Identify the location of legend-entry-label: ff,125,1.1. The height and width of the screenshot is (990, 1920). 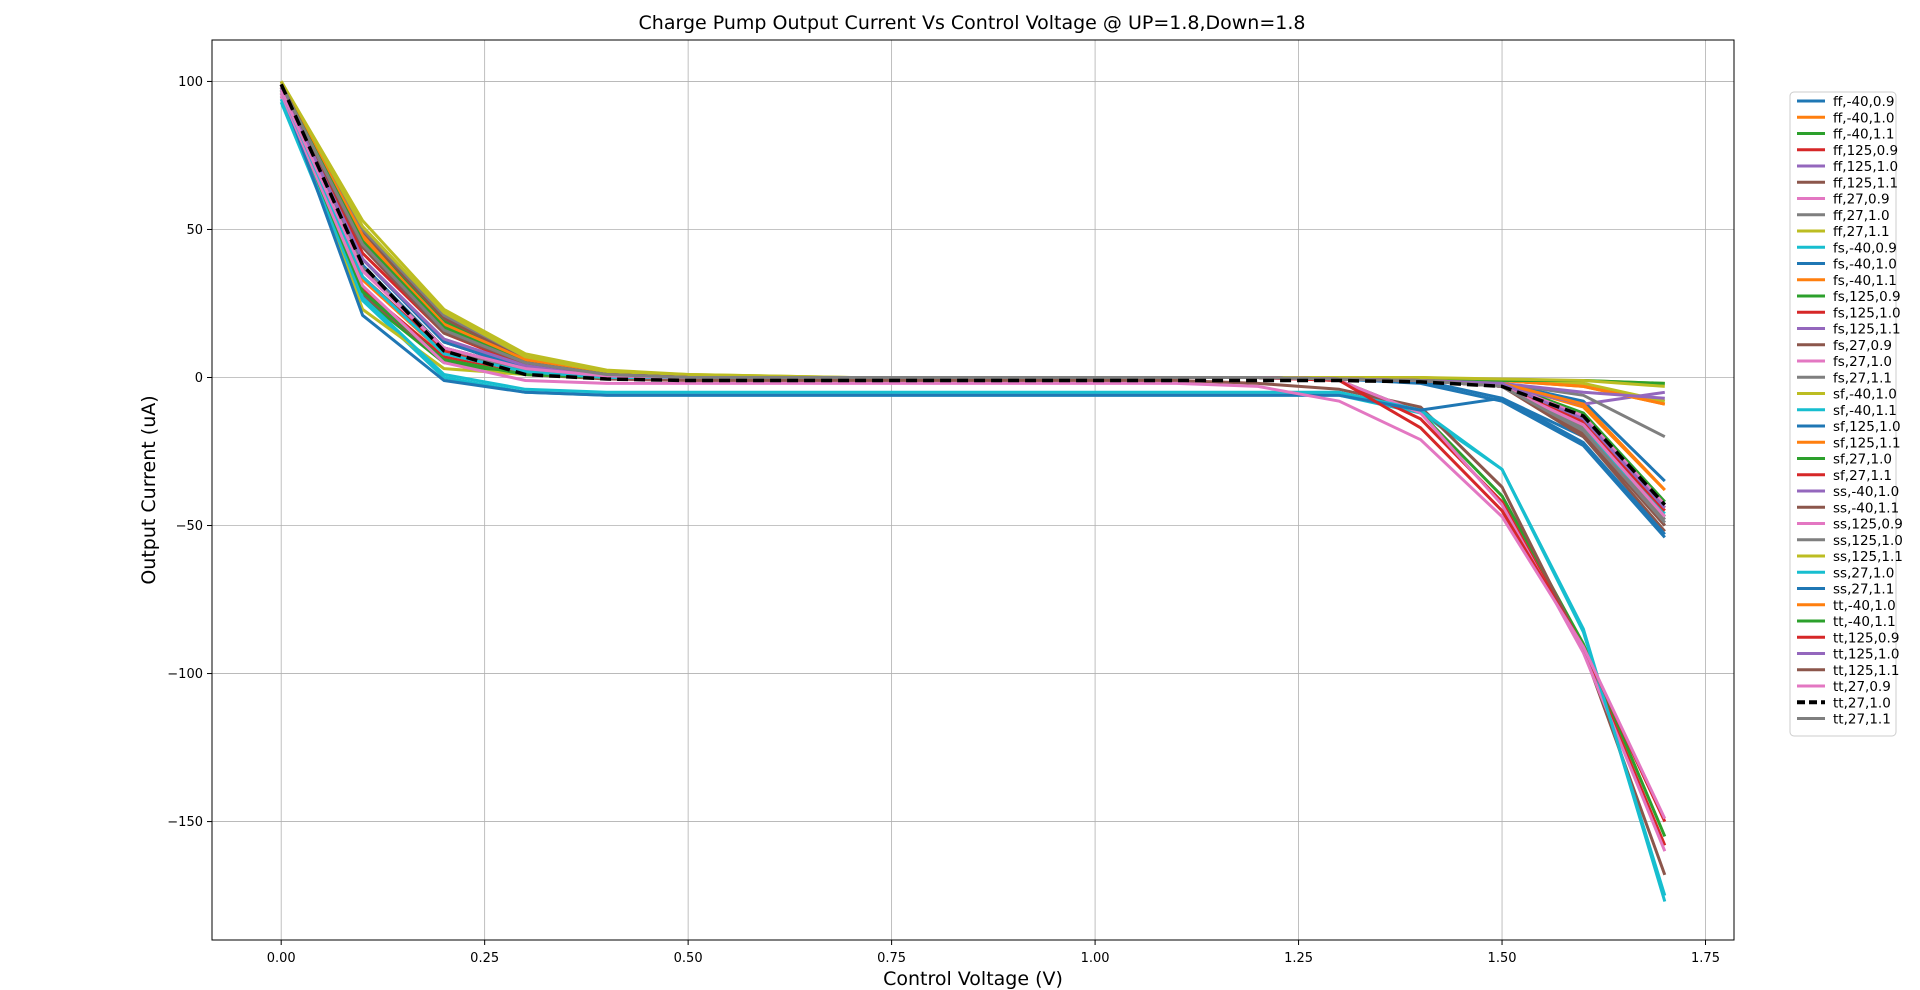
(1865, 183).